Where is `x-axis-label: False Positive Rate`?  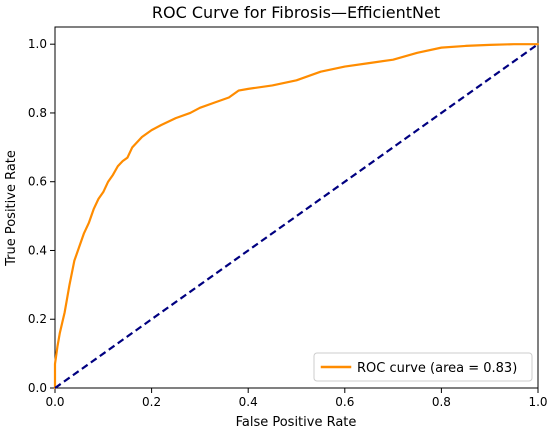 x-axis-label: False Positive Rate is located at coordinates (296, 422).